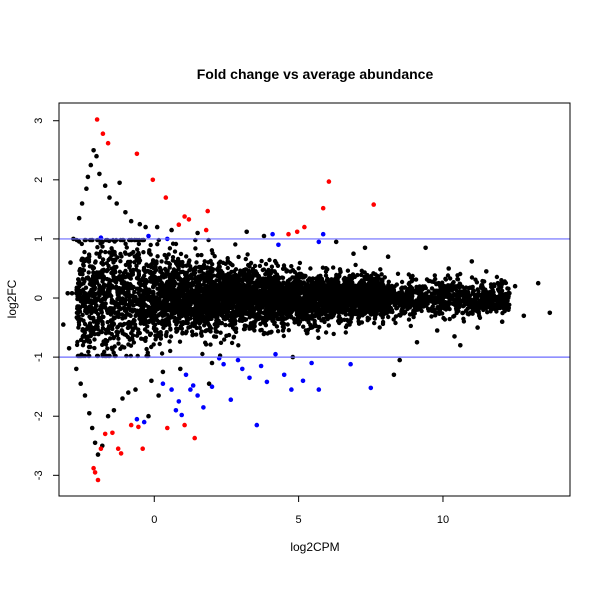 Image resolution: width=600 pixels, height=600 pixels. I want to click on x-tick-label: 0, so click(154, 520).